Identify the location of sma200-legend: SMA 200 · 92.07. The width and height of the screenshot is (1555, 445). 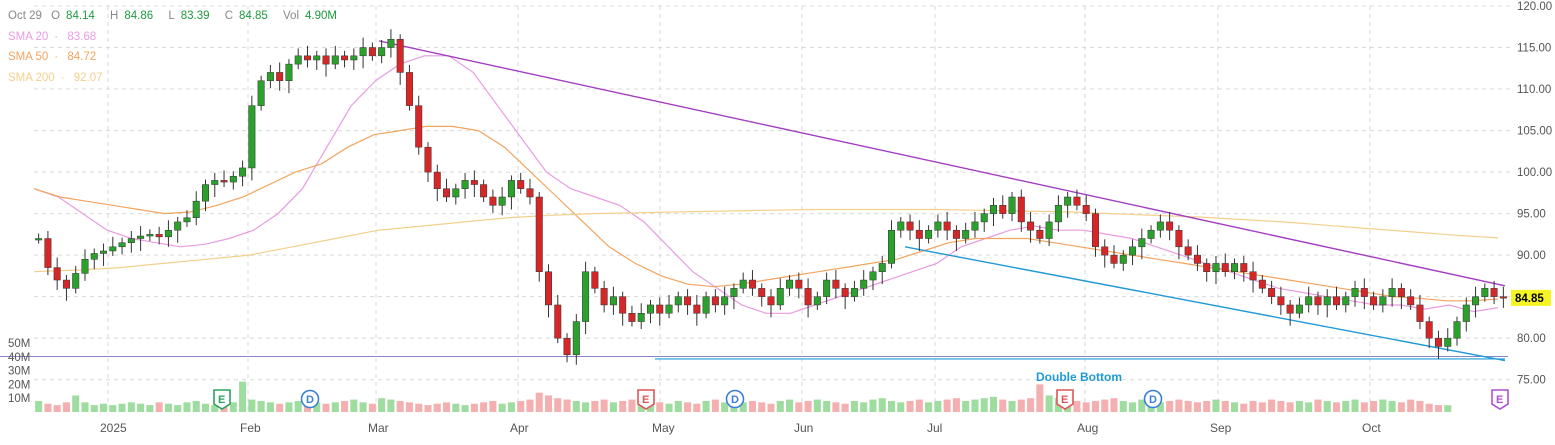
(55, 77).